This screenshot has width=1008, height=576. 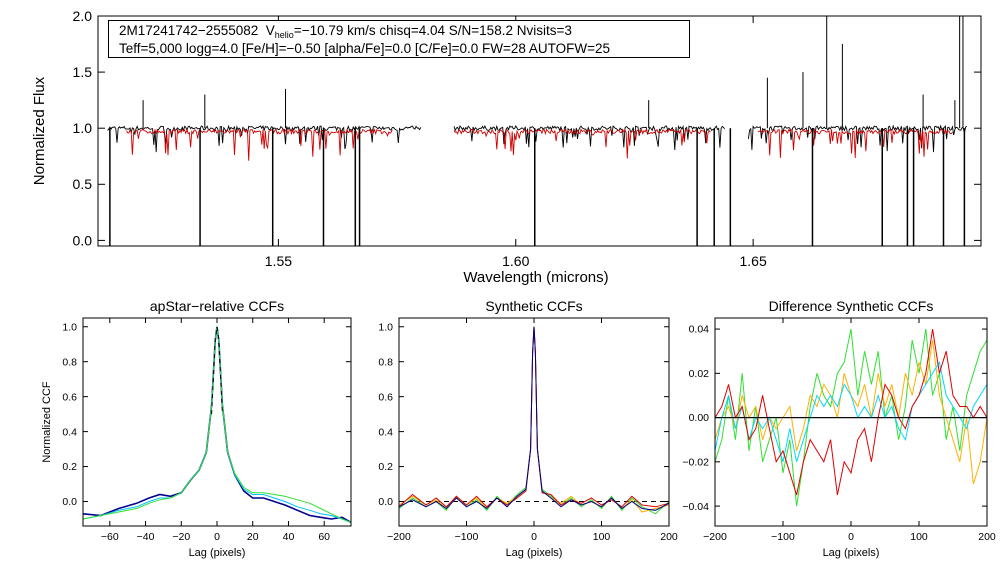 What do you see at coordinates (47, 422) in the screenshot?
I see `apstar-ccf-ylabel: Normalized CCF` at bounding box center [47, 422].